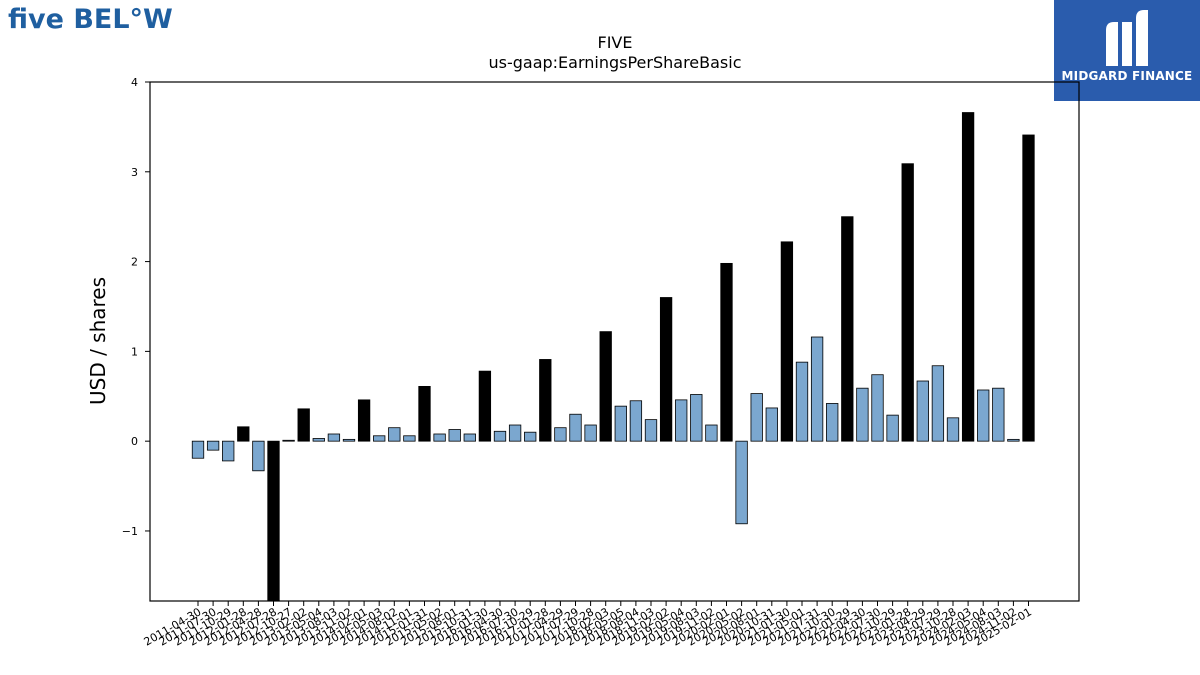 The height and width of the screenshot is (675, 1200). Describe the element at coordinates (614, 62) in the screenshot. I see `chart-subtitle: us-gaap:EarningsPerShareBasic` at that location.